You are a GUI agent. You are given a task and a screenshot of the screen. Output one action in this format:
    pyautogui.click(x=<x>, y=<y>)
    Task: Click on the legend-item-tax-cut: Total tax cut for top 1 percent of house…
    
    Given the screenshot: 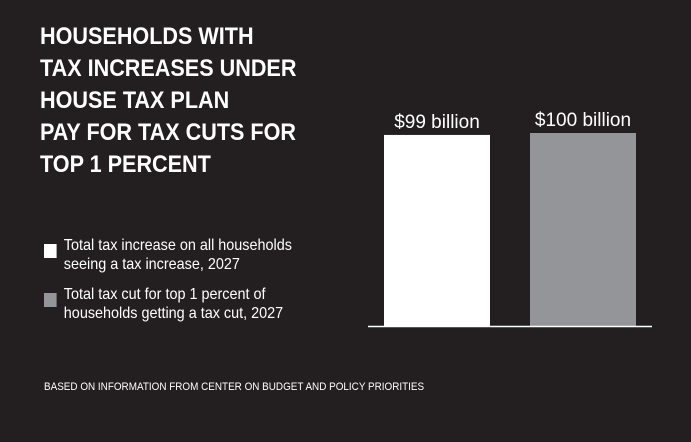 What is the action you would take?
    pyautogui.click(x=202, y=304)
    